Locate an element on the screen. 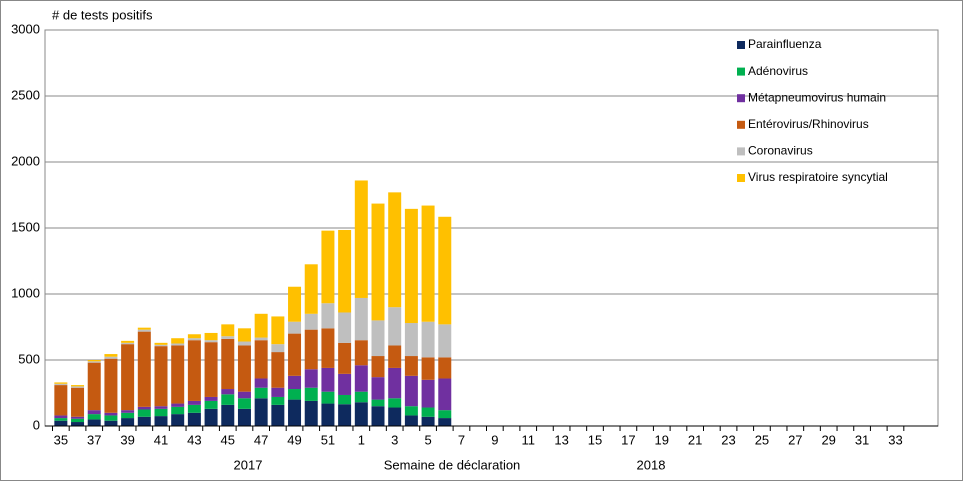 The image size is (963, 481). x-tick-label: 15 is located at coordinates (595, 439).